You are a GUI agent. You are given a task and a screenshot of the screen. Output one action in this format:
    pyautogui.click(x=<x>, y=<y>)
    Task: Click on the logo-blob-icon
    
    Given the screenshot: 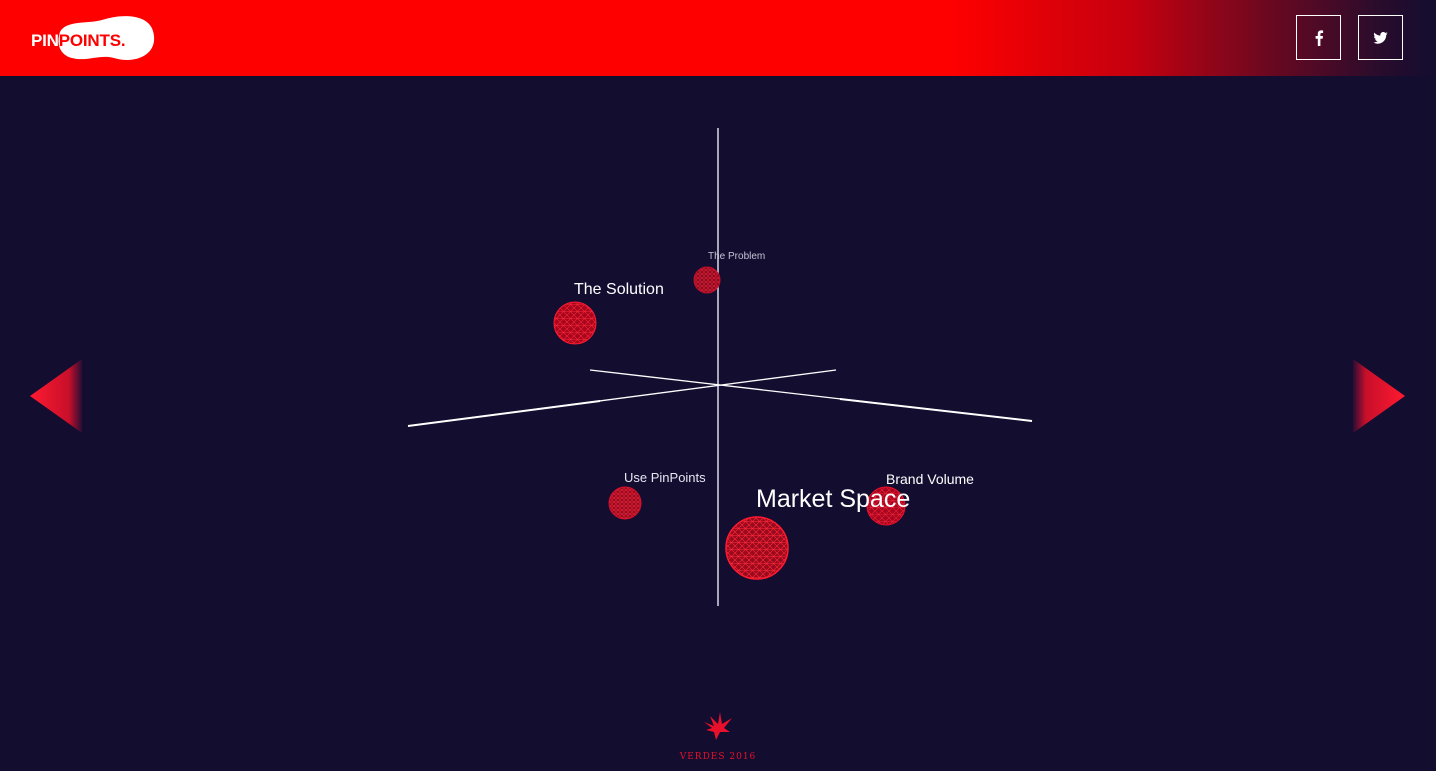 What is the action you would take?
    pyautogui.click(x=106, y=38)
    